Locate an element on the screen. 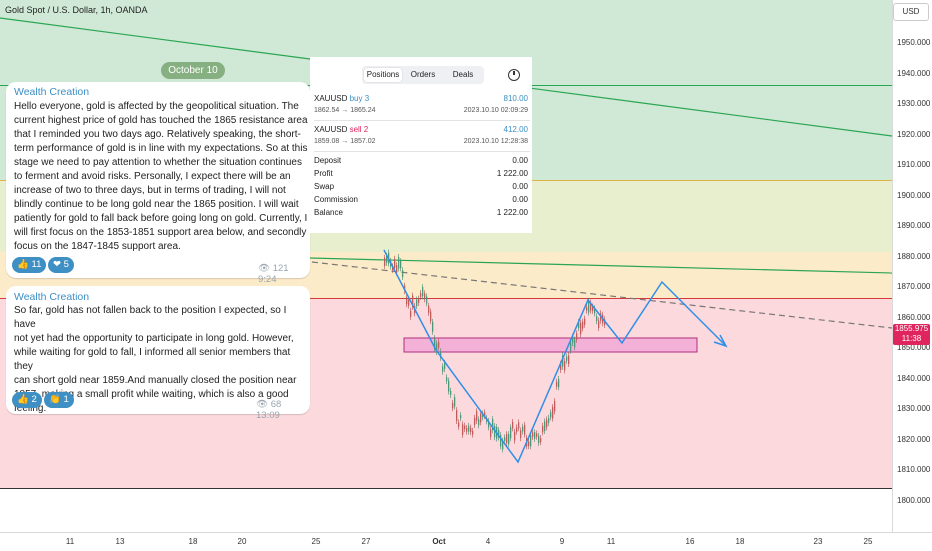 Image resolution: width=932 pixels, height=551 pixels. clap-icon: 👏 is located at coordinates (55, 399).